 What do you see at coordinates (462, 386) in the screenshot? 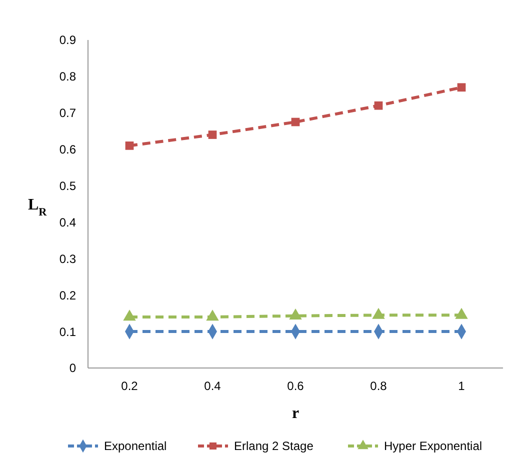
I see `x-tick-label: 1` at bounding box center [462, 386].